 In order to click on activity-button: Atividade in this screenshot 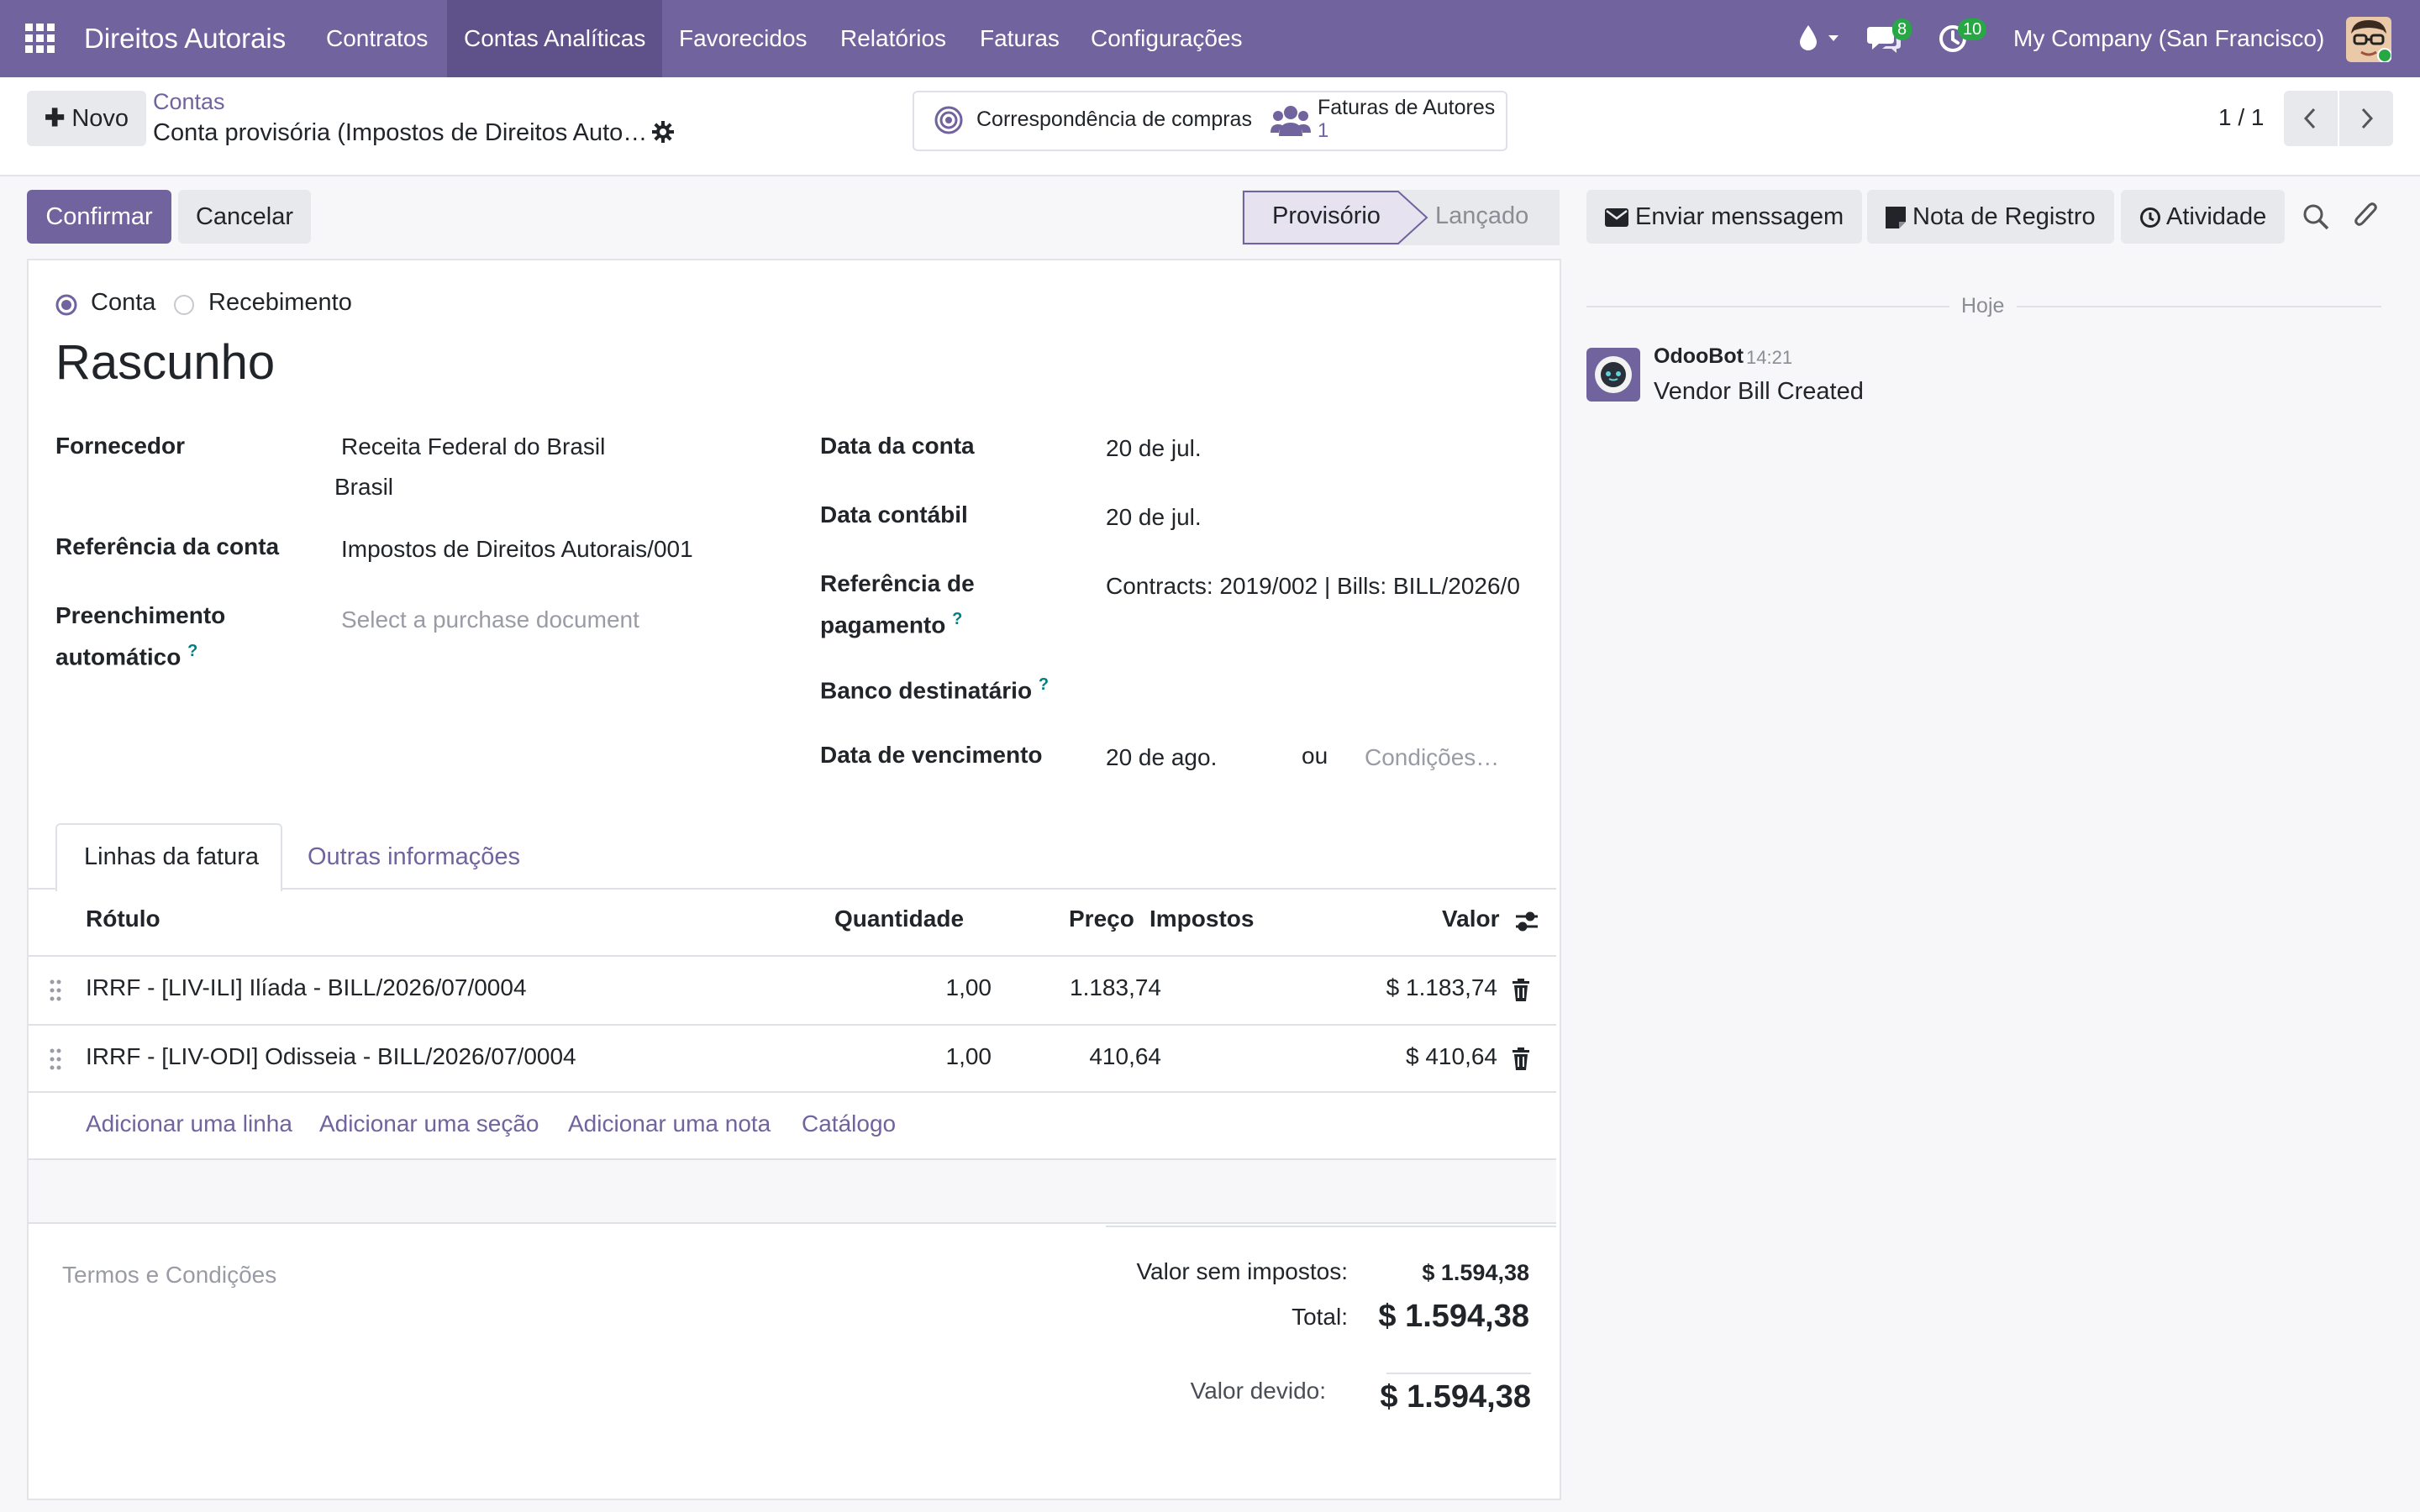, I will do `click(2204, 217)`.